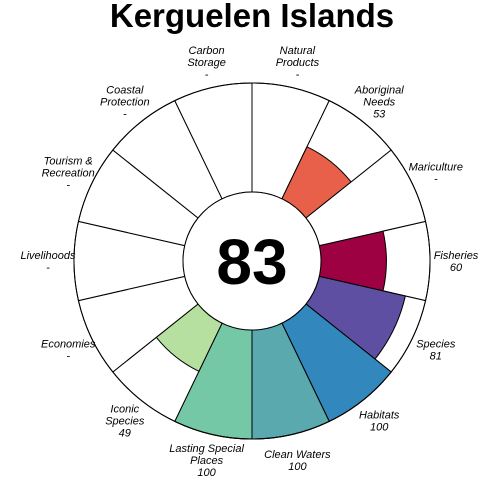  Describe the element at coordinates (297, 467) in the screenshot. I see `value-label-clean-waters: 100` at that location.